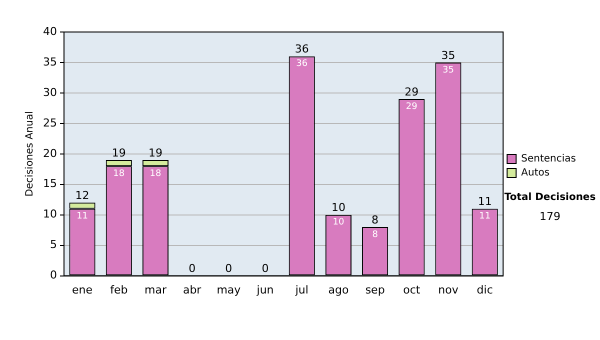  Describe the element at coordinates (30, 154) in the screenshot. I see `y-axis-title: Decisiones Anual` at that location.